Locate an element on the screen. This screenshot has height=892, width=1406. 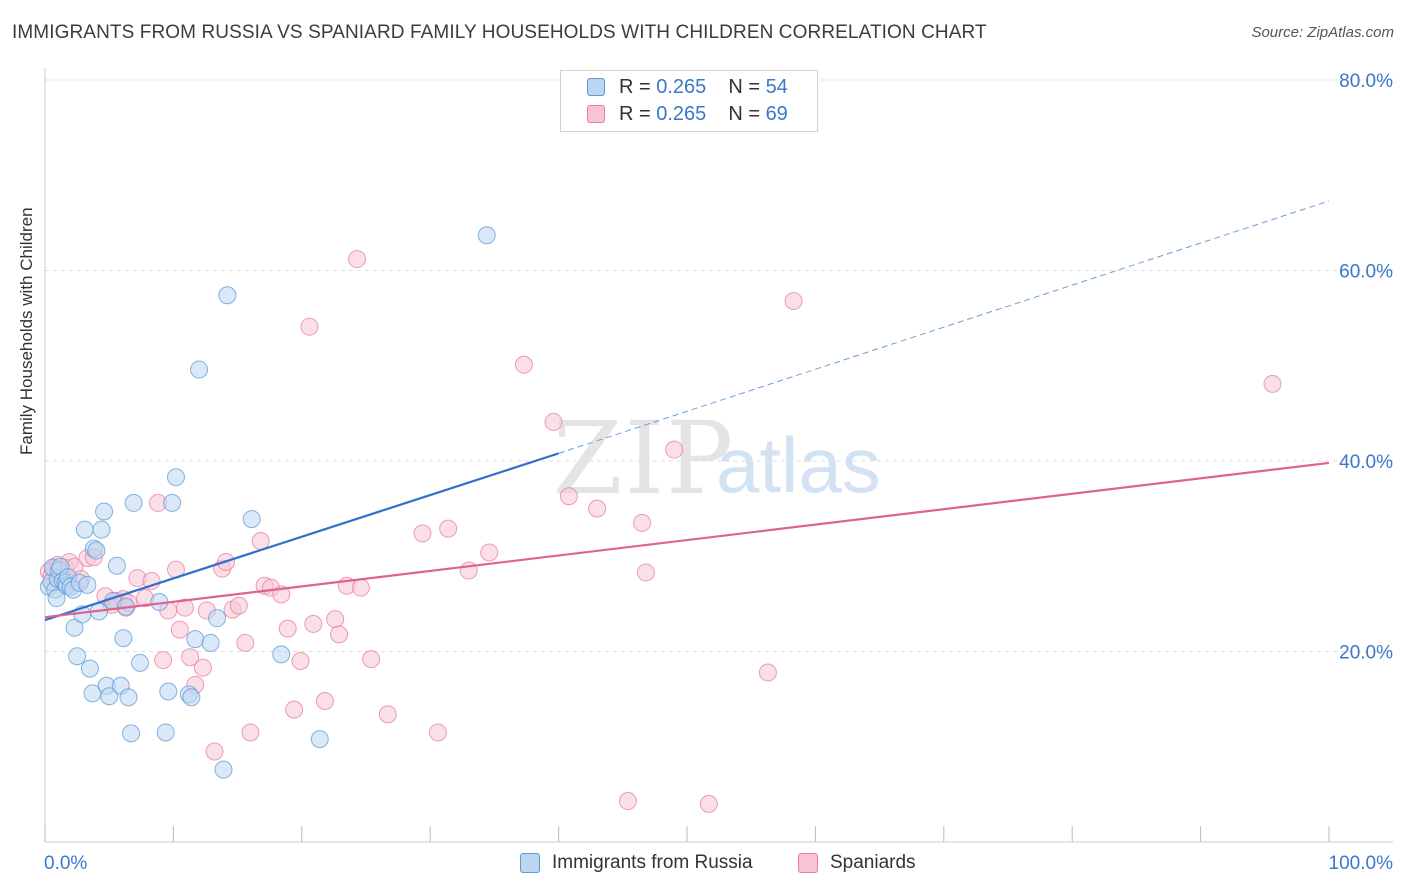
x-tick-label-min: 0.0% is located at coordinates (65, 863).